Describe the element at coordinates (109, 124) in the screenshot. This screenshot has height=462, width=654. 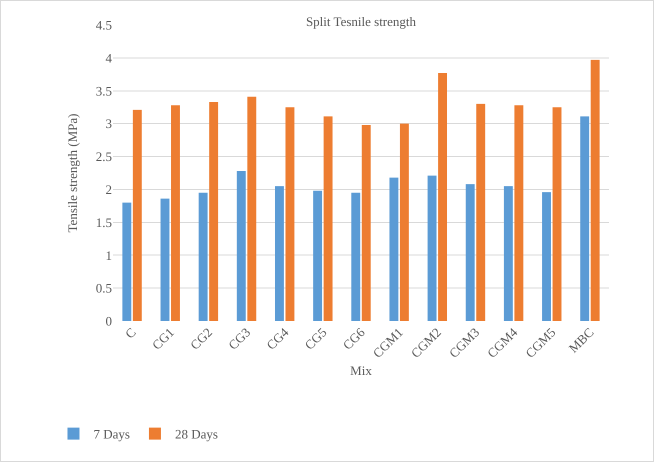
I see `y-tick-label: 3` at that location.